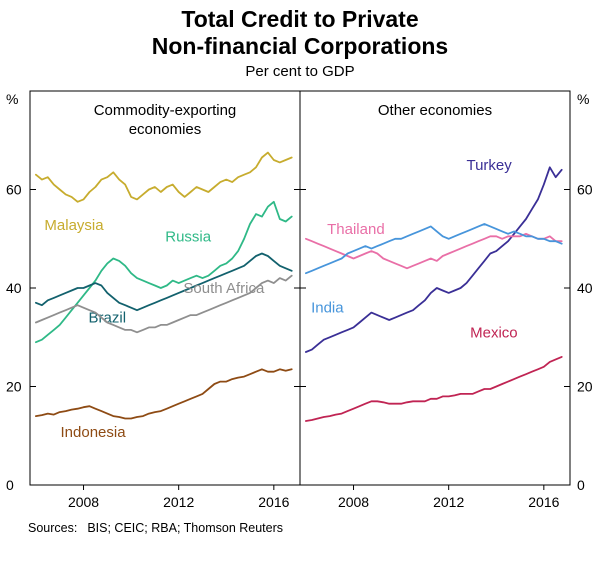  I want to click on sources-label: Sources:, so click(53, 528).